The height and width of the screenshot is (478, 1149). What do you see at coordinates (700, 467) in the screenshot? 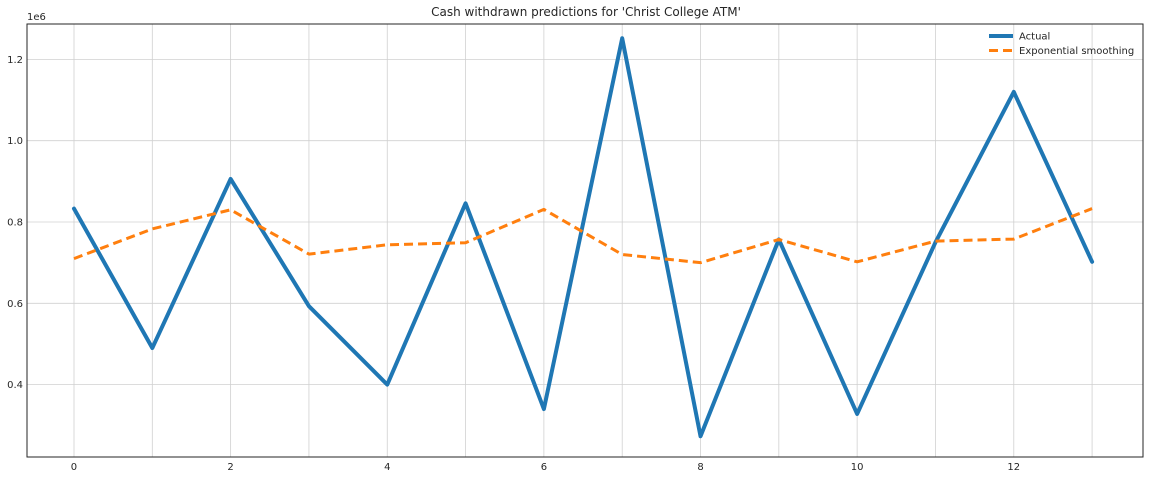
I see `x-tick-label: 8` at bounding box center [700, 467].